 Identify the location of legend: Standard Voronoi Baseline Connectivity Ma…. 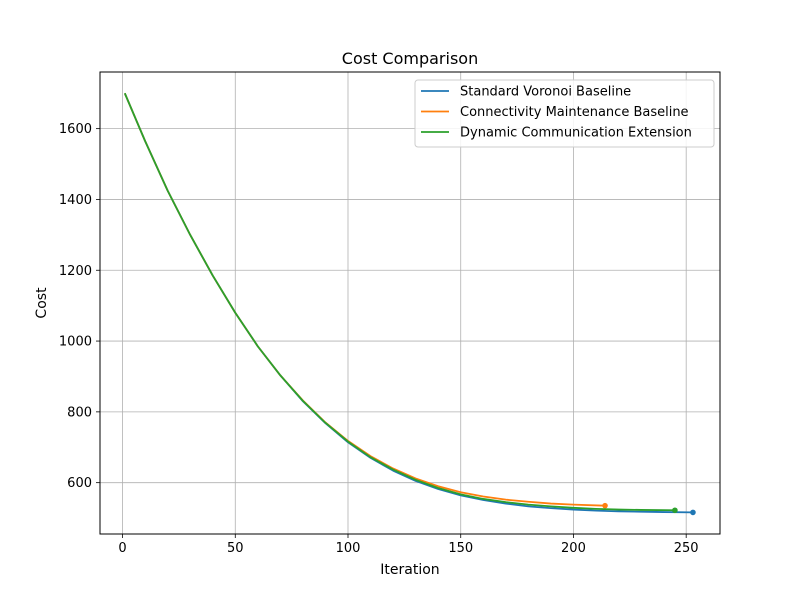
(564, 113).